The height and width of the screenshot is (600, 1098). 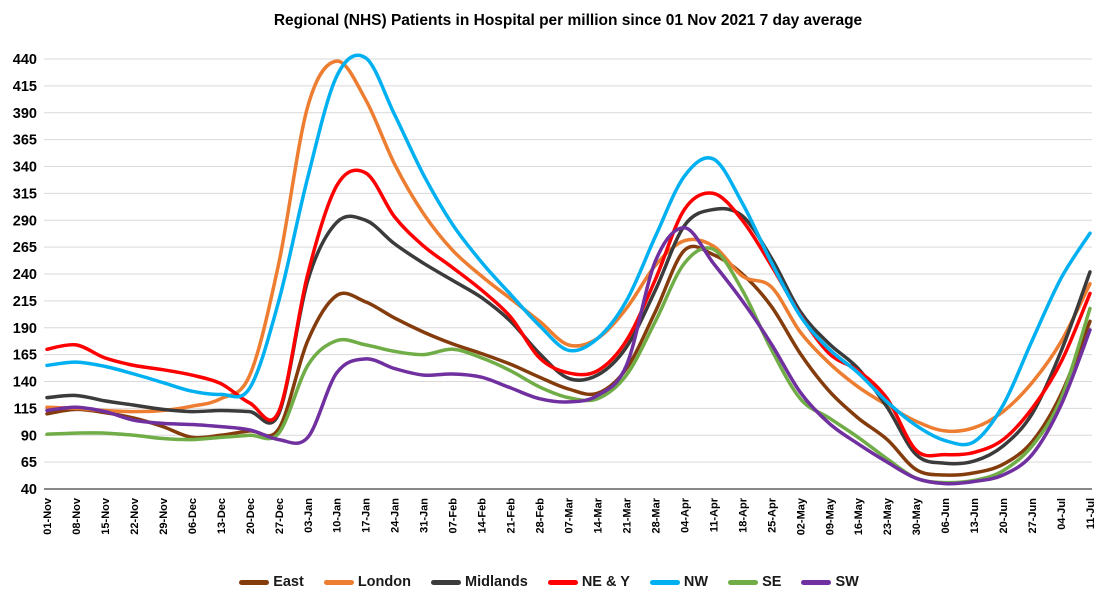 What do you see at coordinates (25, 409) in the screenshot?
I see `y-axis-tick-label: 115` at bounding box center [25, 409].